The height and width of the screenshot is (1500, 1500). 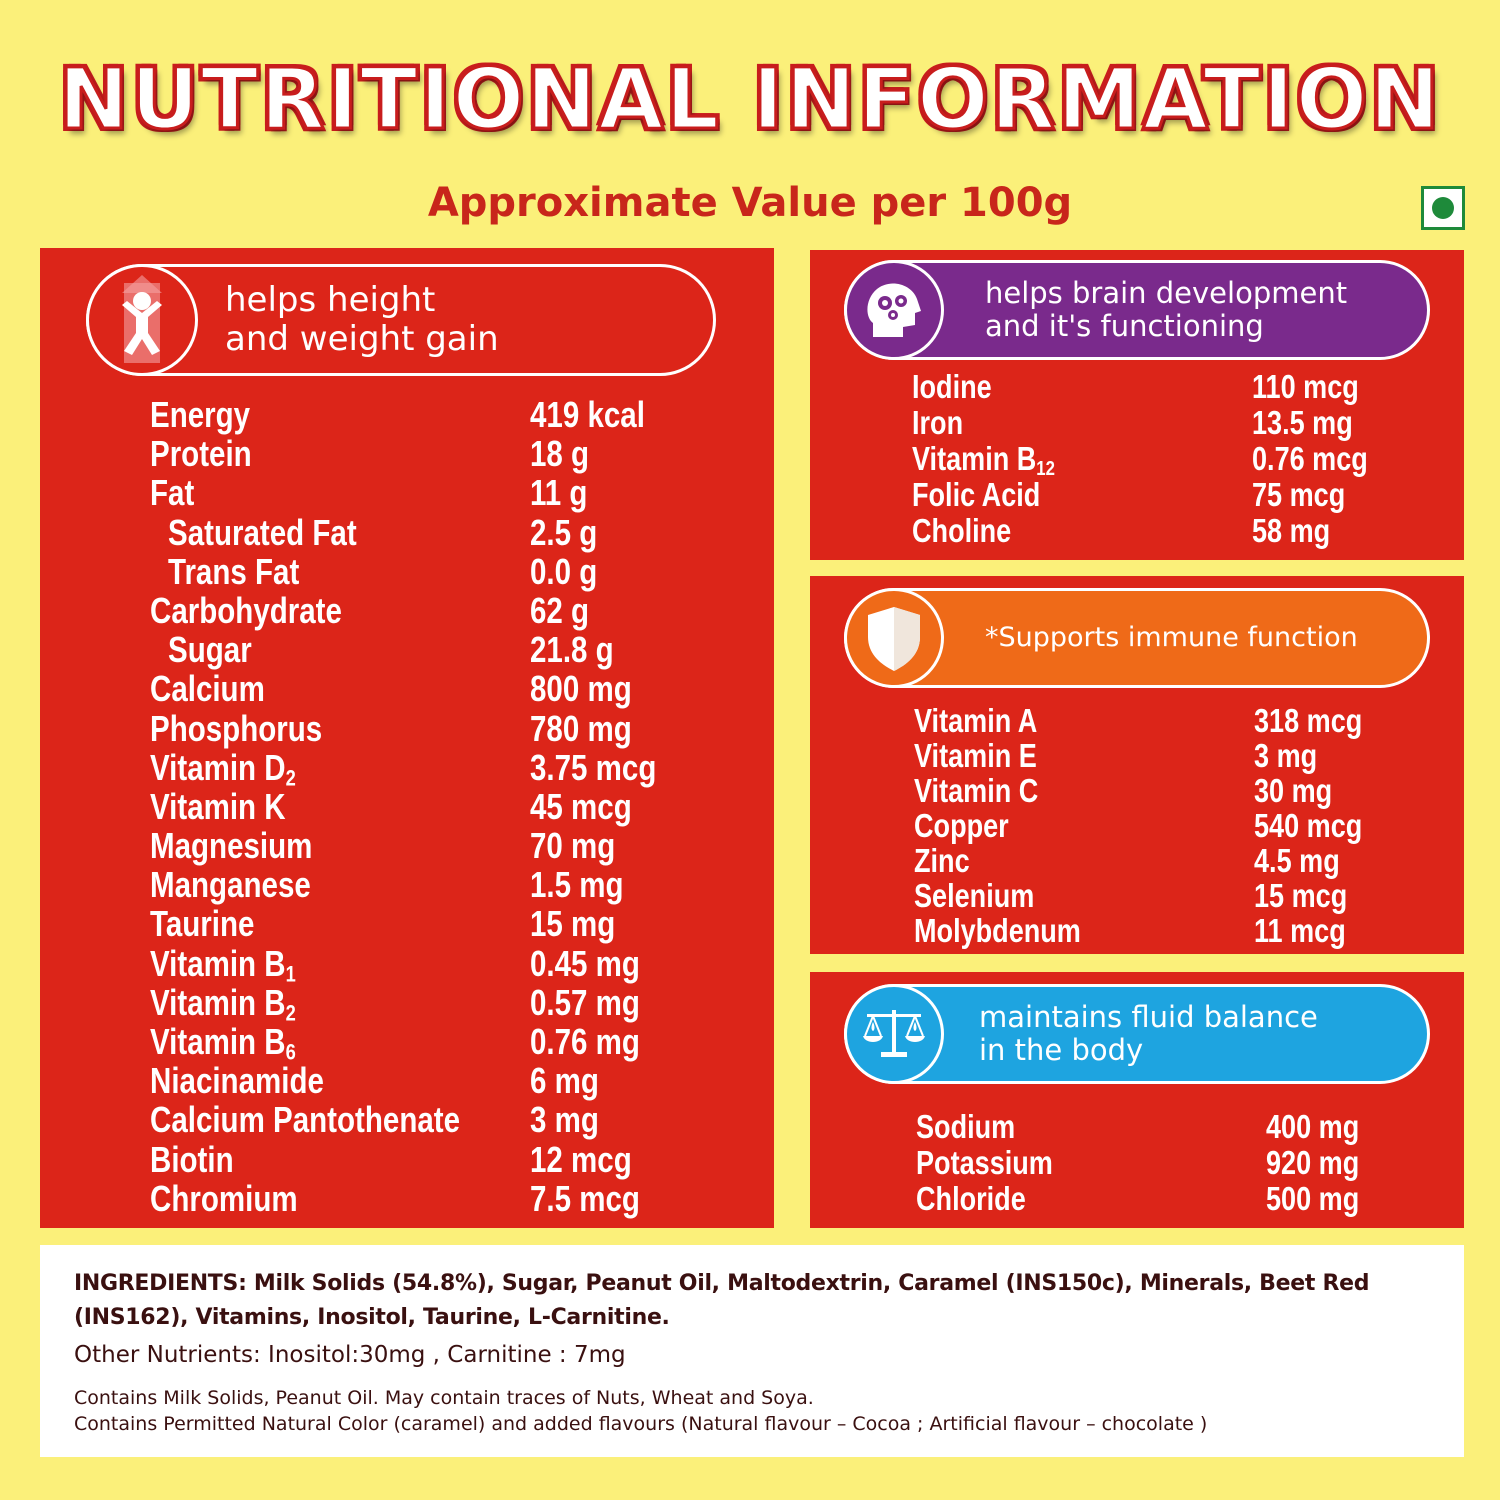 I want to click on immune-header-pill: *Supports immune function, so click(x=1137, y=638).